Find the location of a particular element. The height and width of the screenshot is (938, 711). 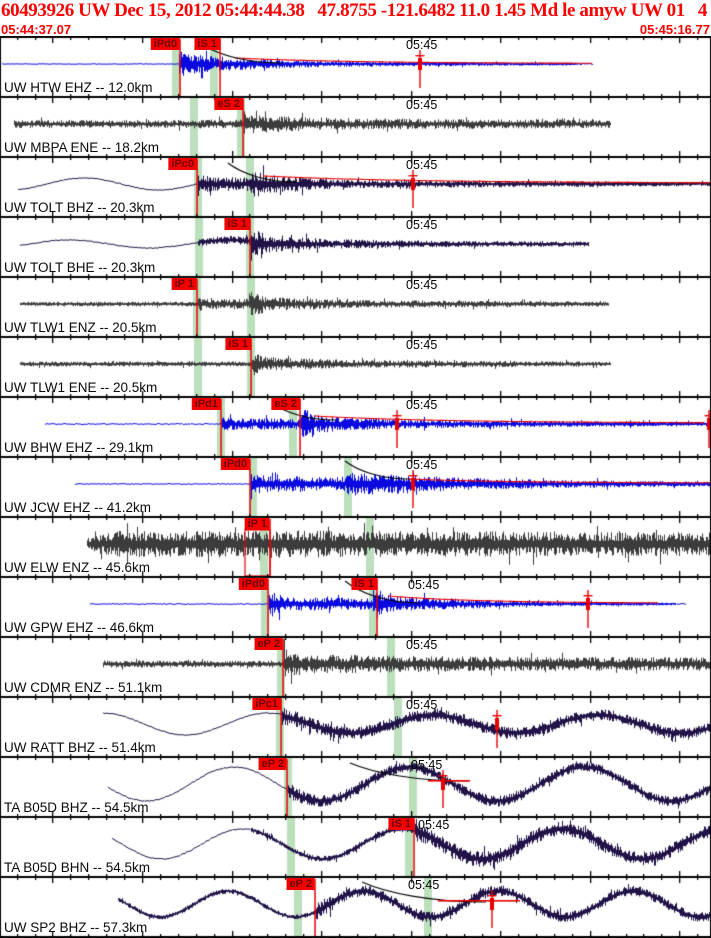

station-label: UW SP2 BHZ -- 57.3km is located at coordinates (76, 927).